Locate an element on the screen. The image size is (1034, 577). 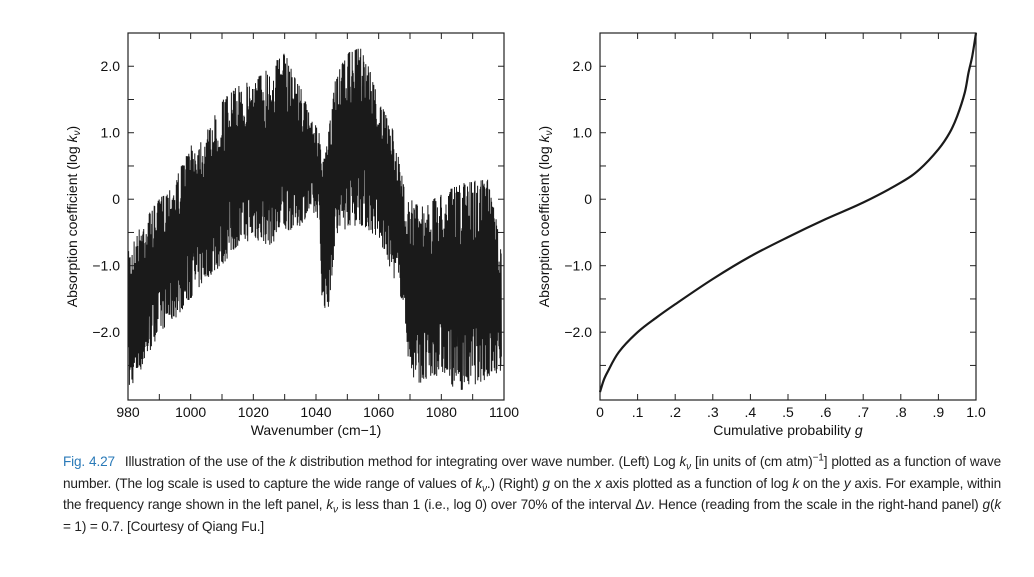
x-tick-label: .2 is located at coordinates (675, 412).